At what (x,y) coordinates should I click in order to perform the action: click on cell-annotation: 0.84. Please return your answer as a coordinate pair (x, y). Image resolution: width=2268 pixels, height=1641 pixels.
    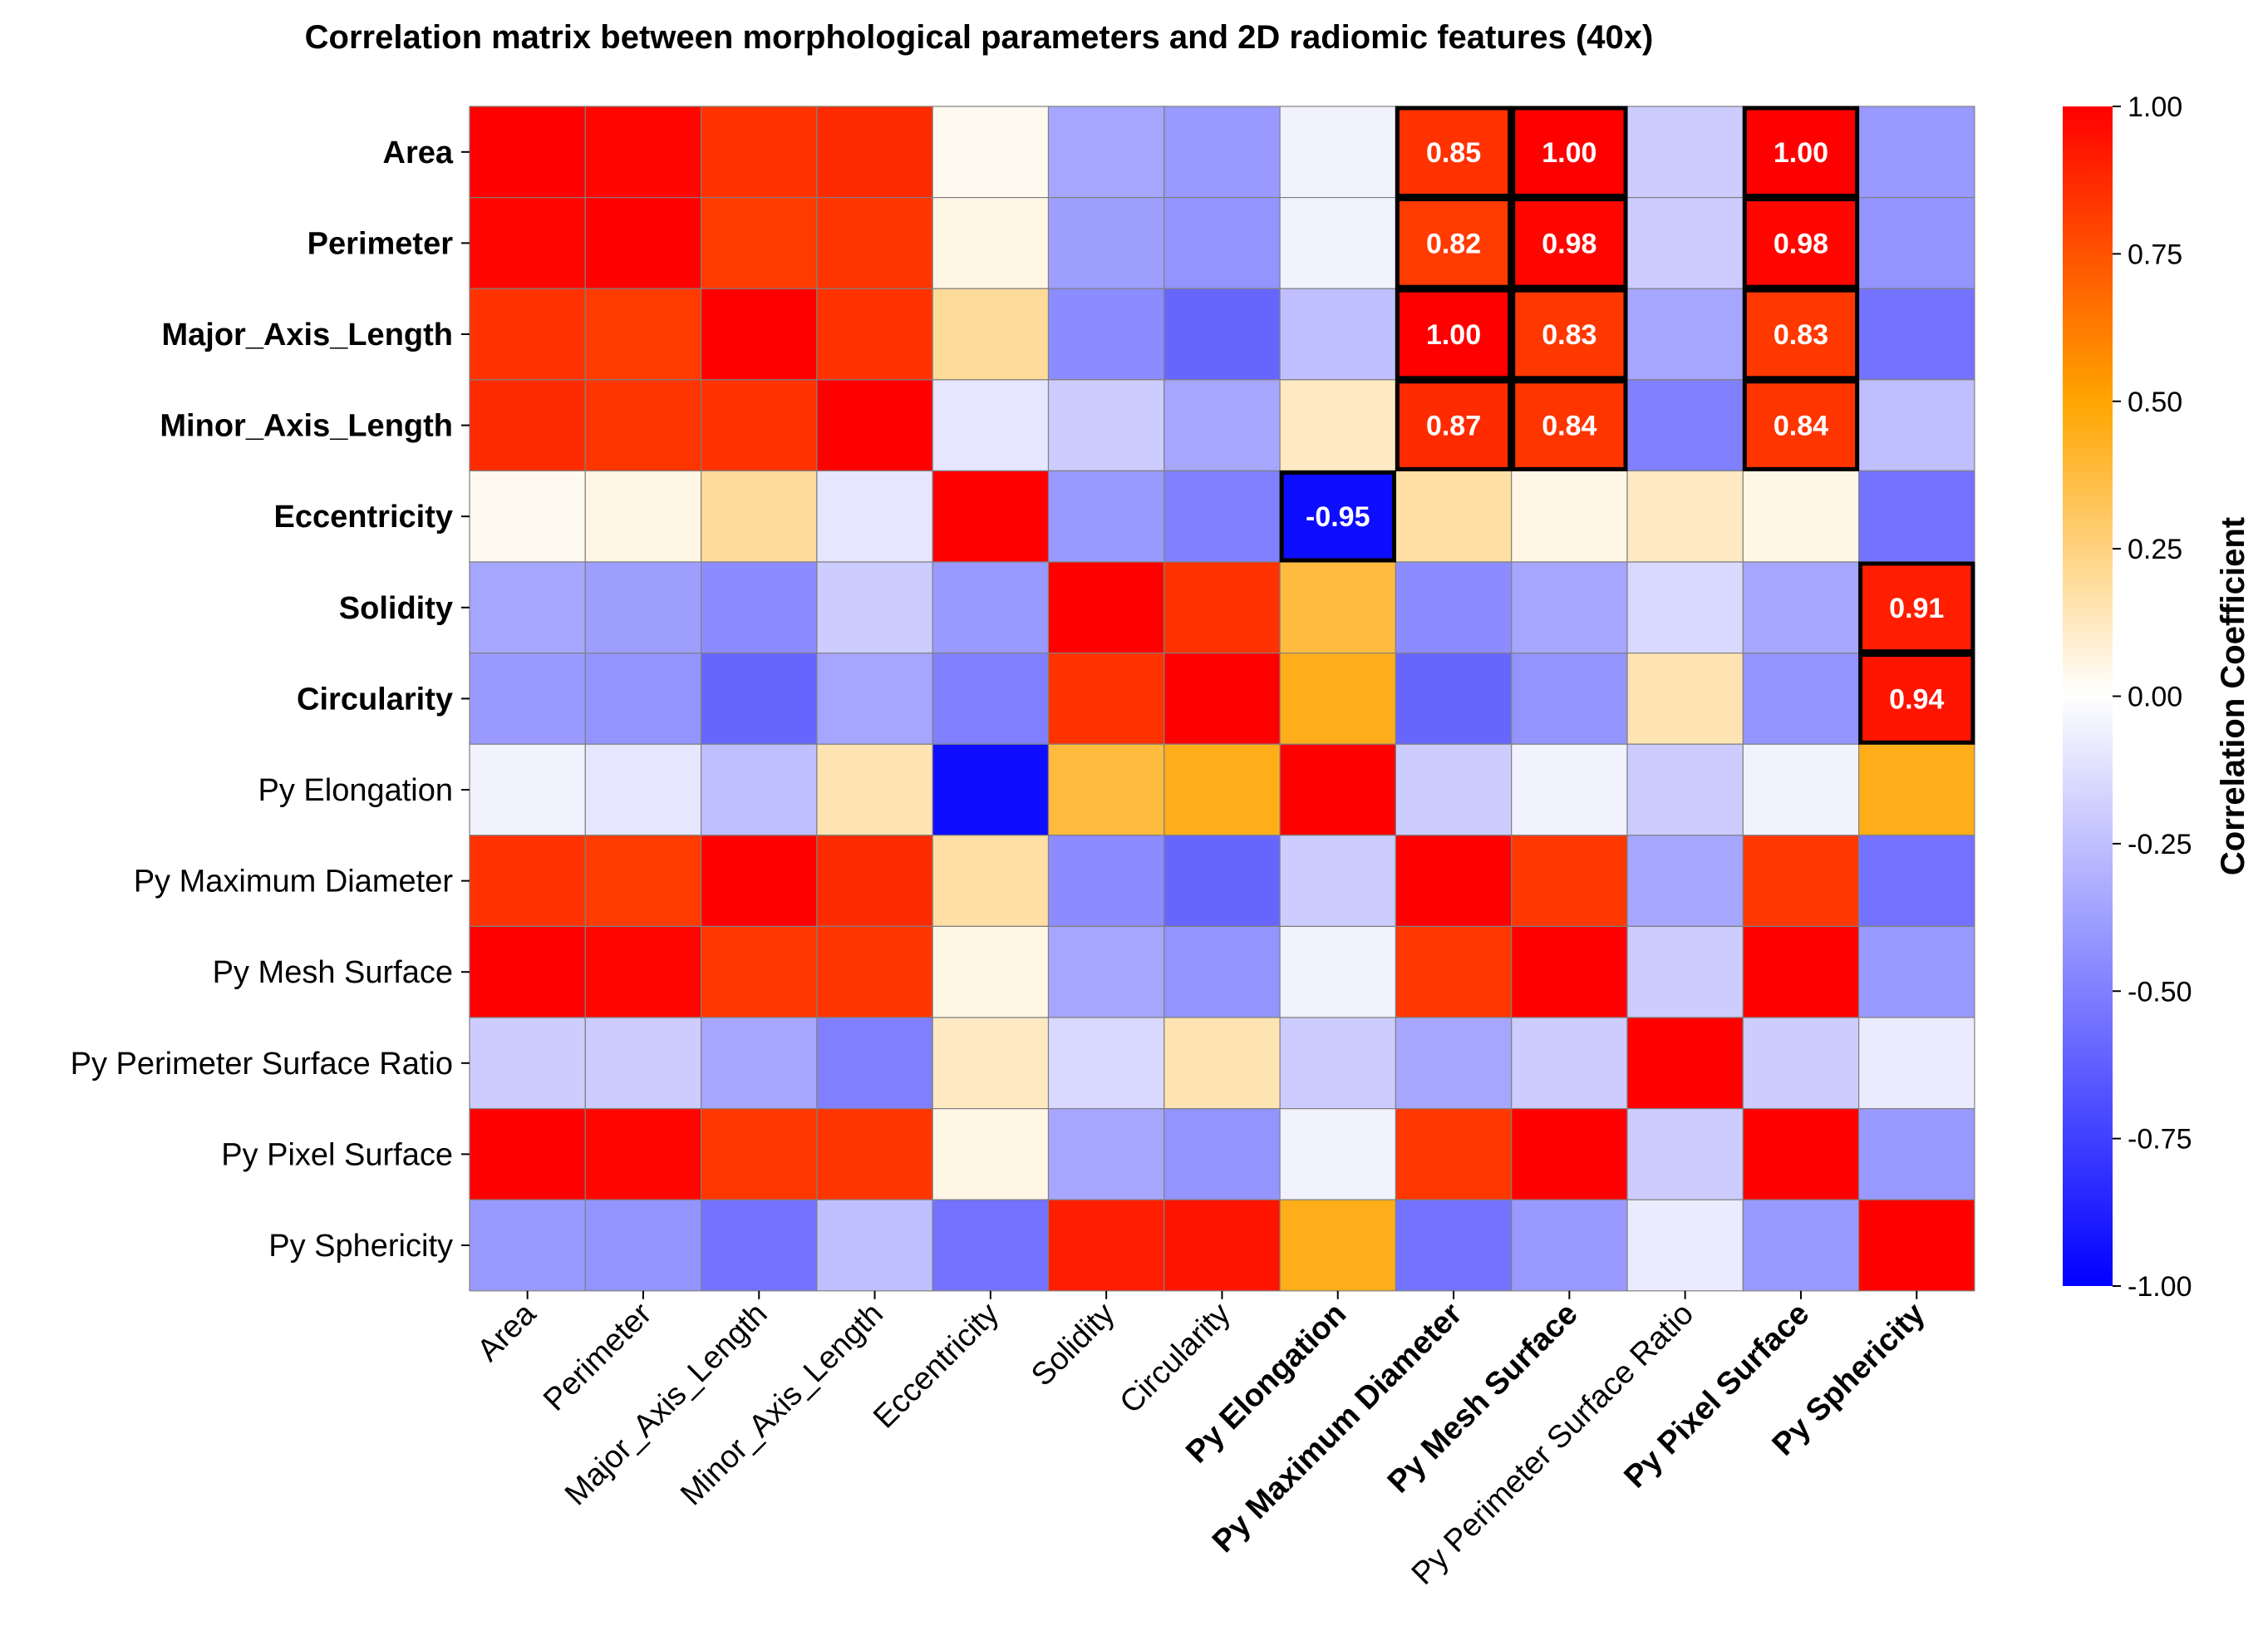
    Looking at the image, I should click on (1801, 426).